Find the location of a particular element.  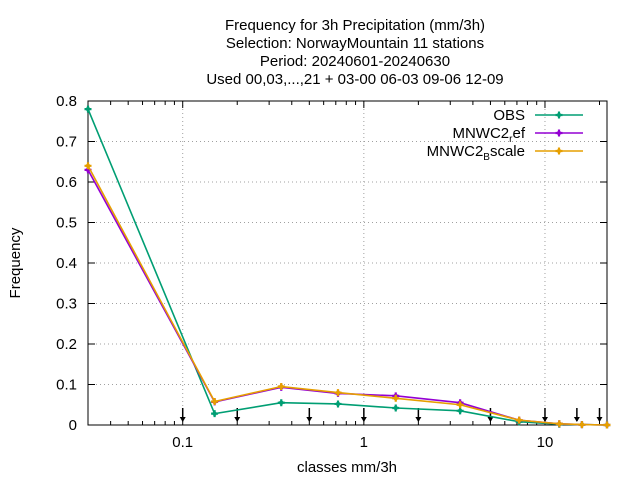

y-axis-label: Frequency is located at coordinates (15, 262).